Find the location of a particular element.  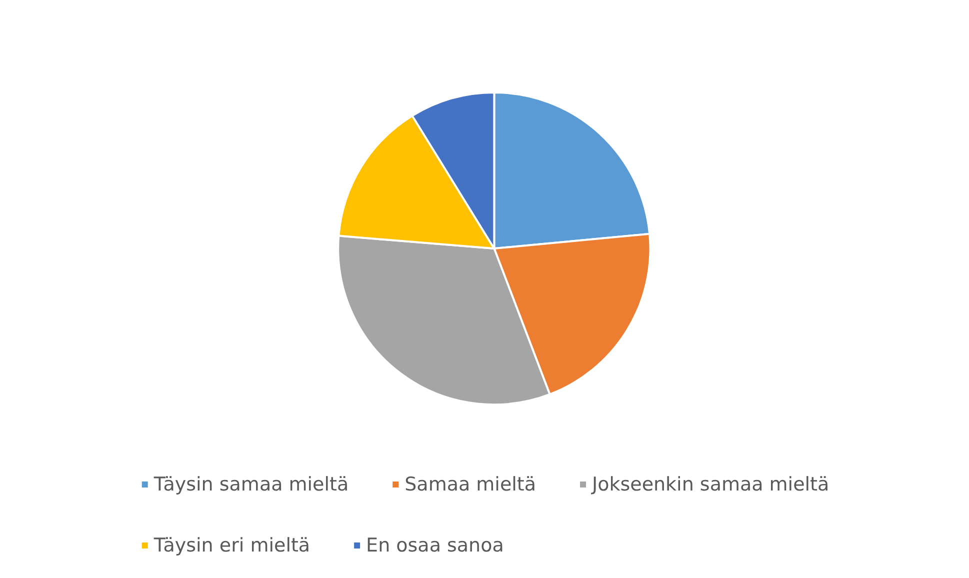

legend-label: En osaa sanoa is located at coordinates (435, 545).